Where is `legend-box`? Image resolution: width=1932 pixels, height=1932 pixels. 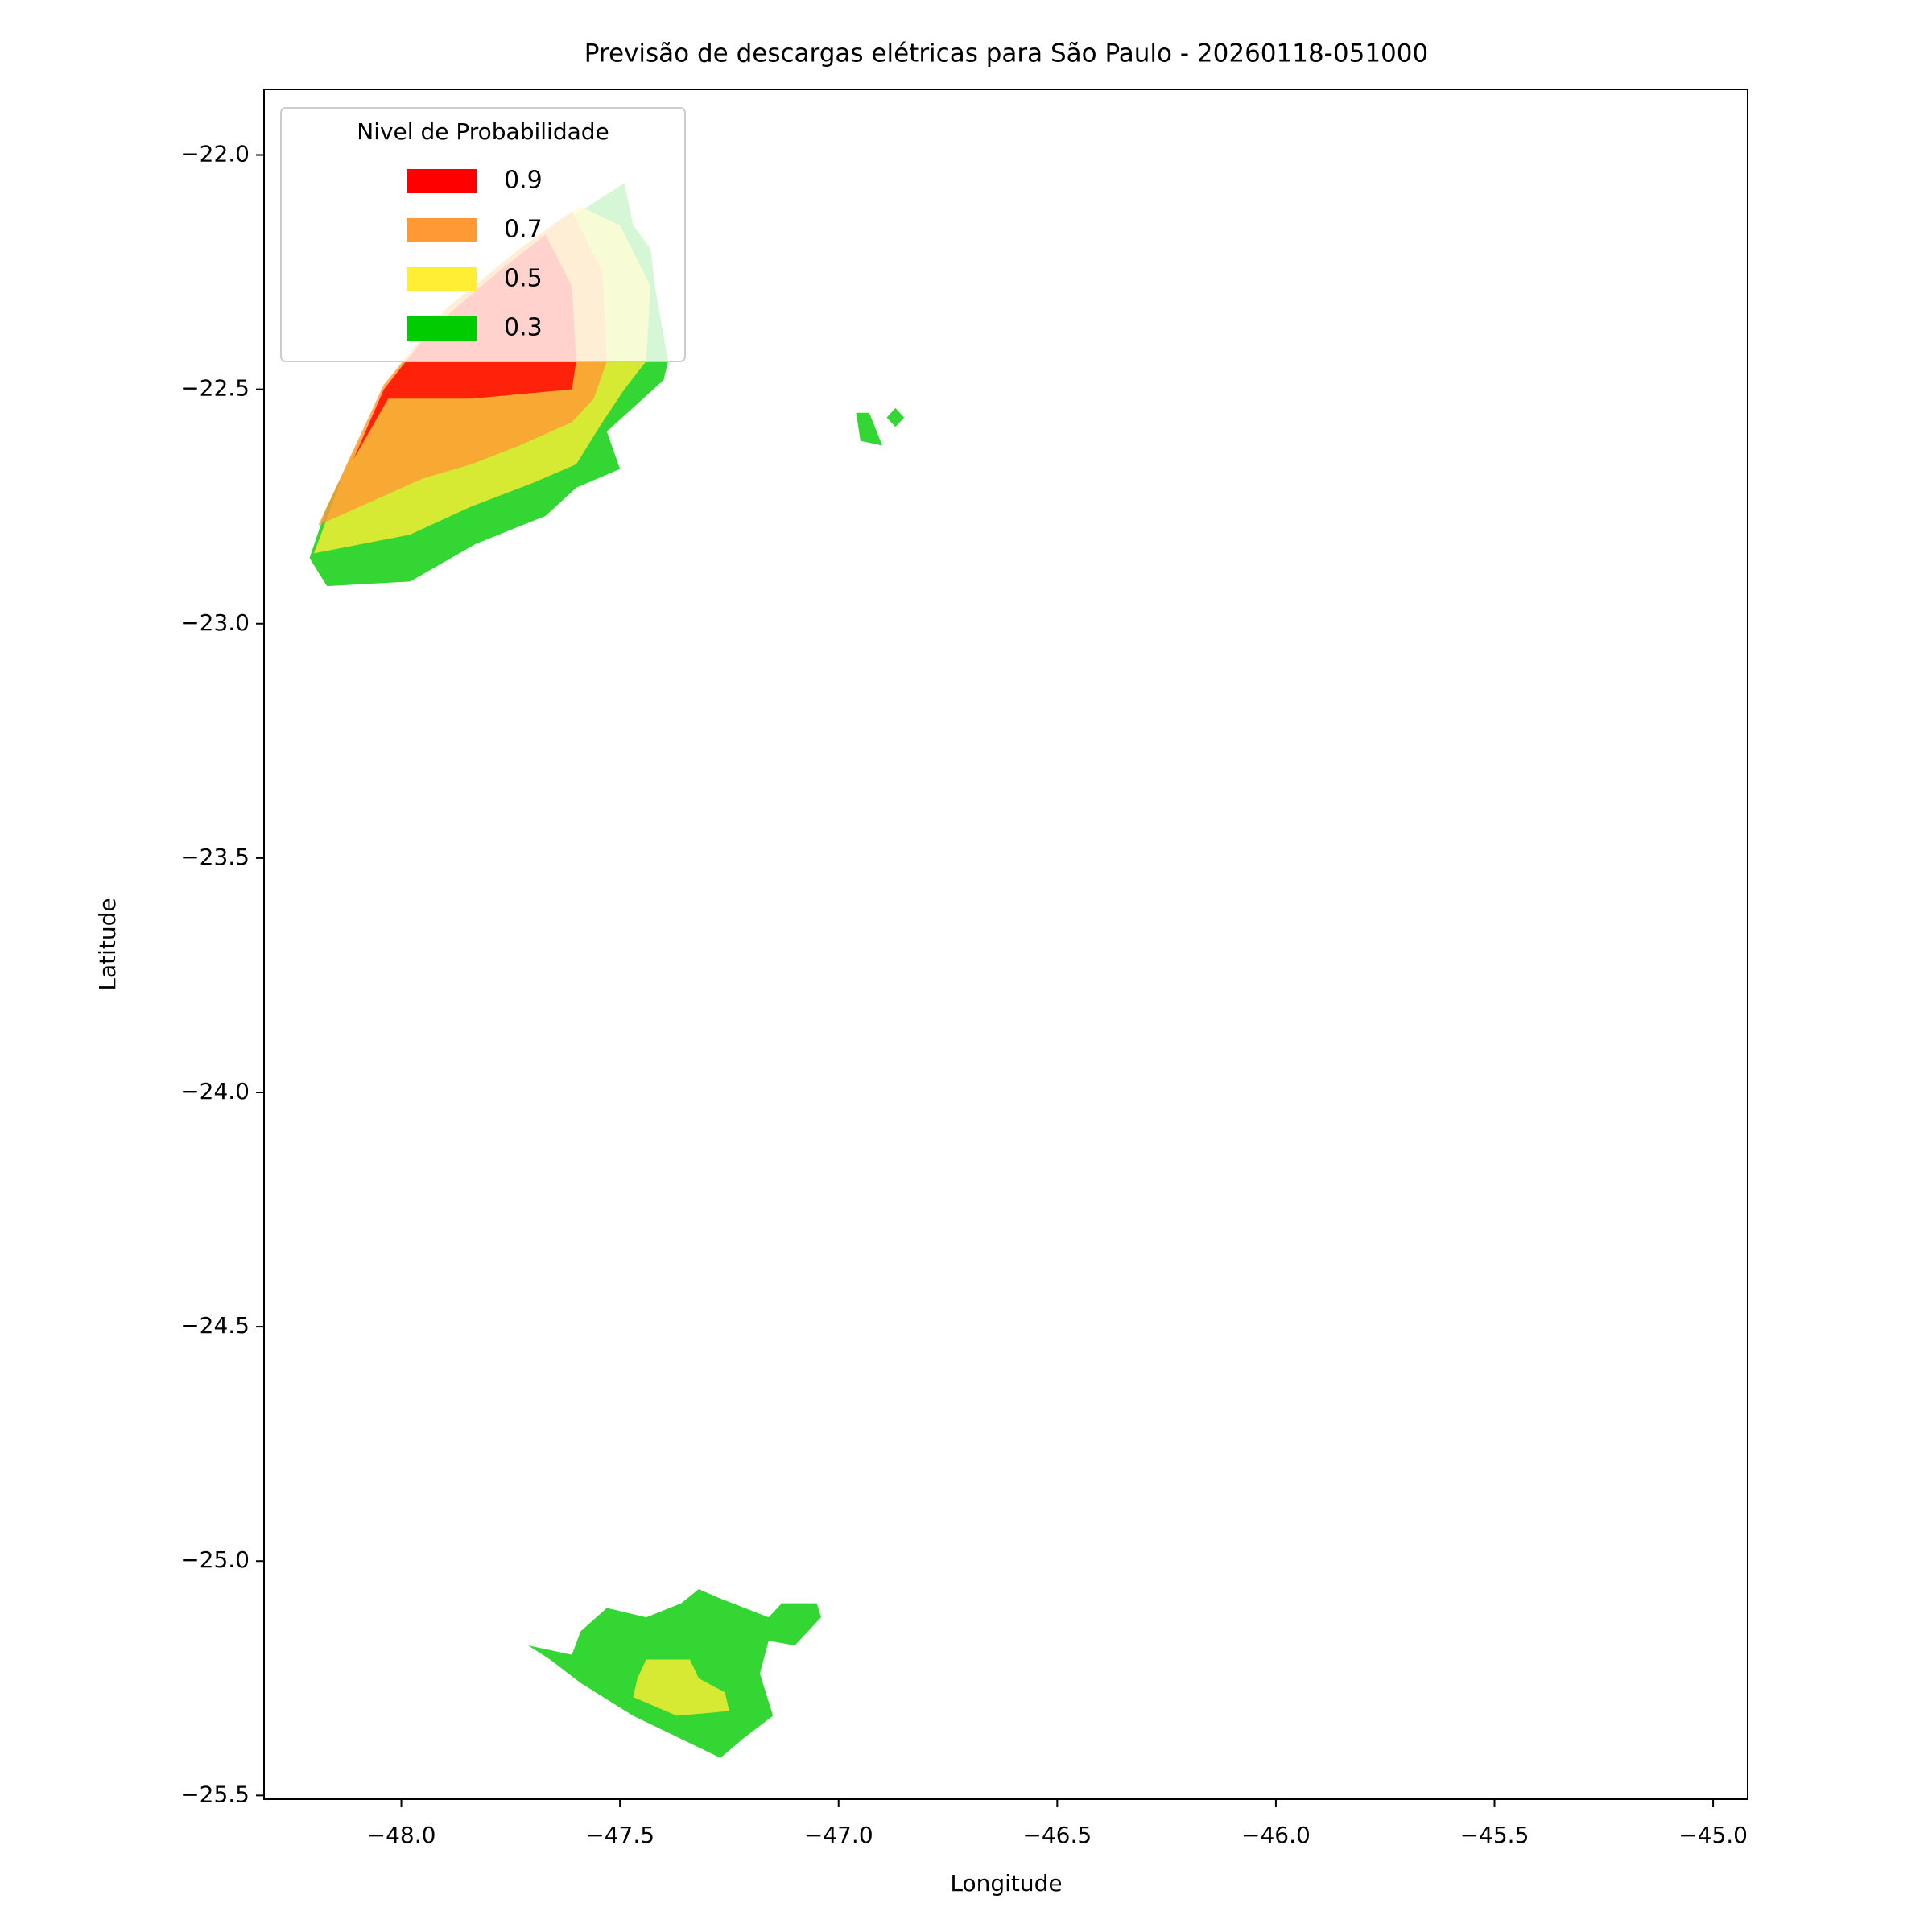
legend-box is located at coordinates (483, 234).